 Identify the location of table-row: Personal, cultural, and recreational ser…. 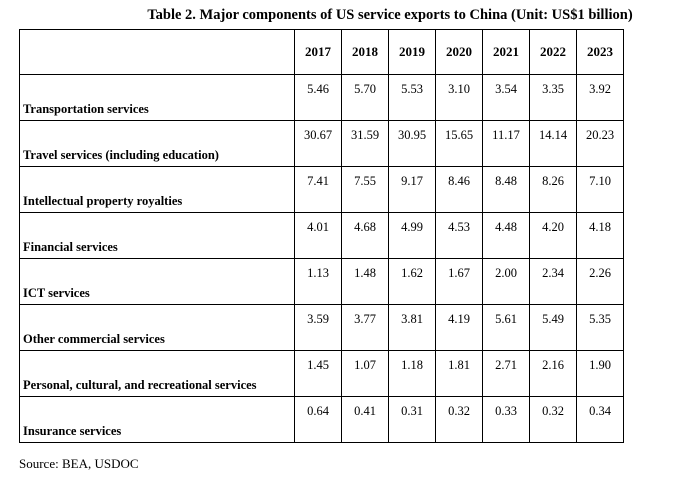
(321, 373).